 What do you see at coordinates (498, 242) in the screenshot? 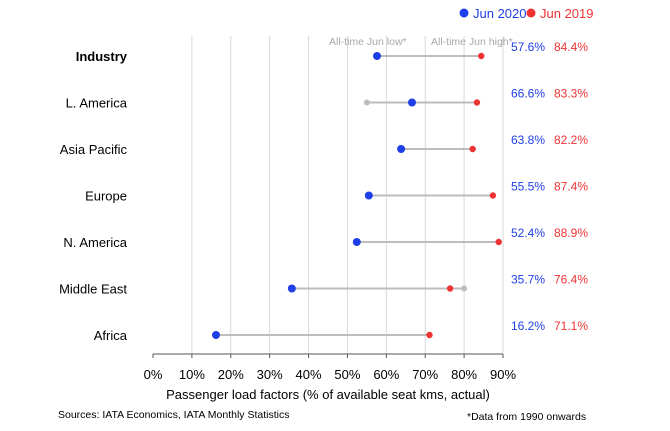
I see `jun-2019-point-n-america` at bounding box center [498, 242].